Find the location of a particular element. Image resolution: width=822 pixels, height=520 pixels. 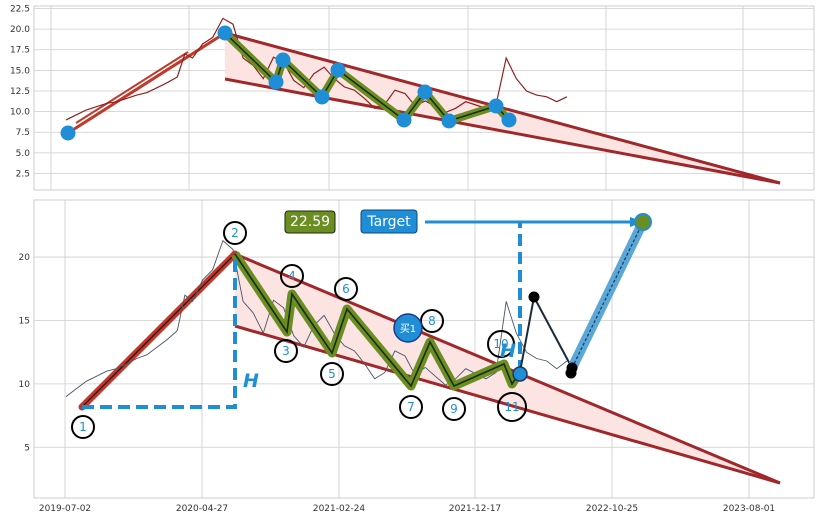

bottom-x-tick-label: 2019-07-02 is located at coordinates (65, 509).